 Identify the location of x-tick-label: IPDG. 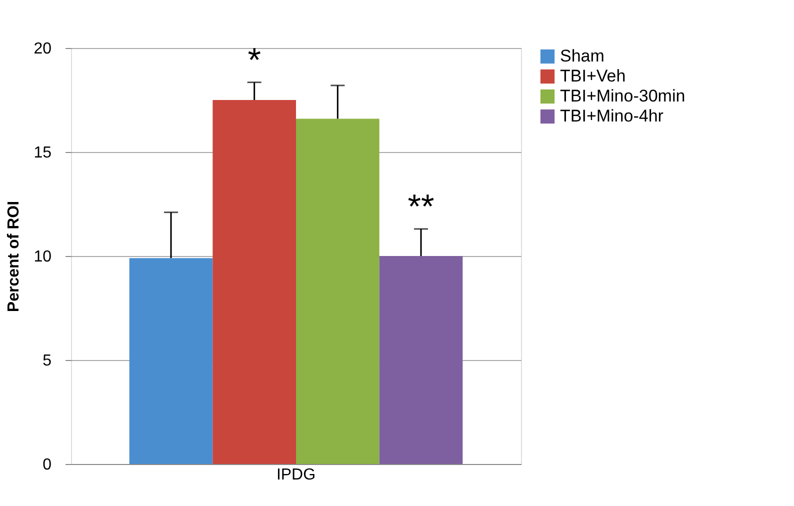
(296, 475).